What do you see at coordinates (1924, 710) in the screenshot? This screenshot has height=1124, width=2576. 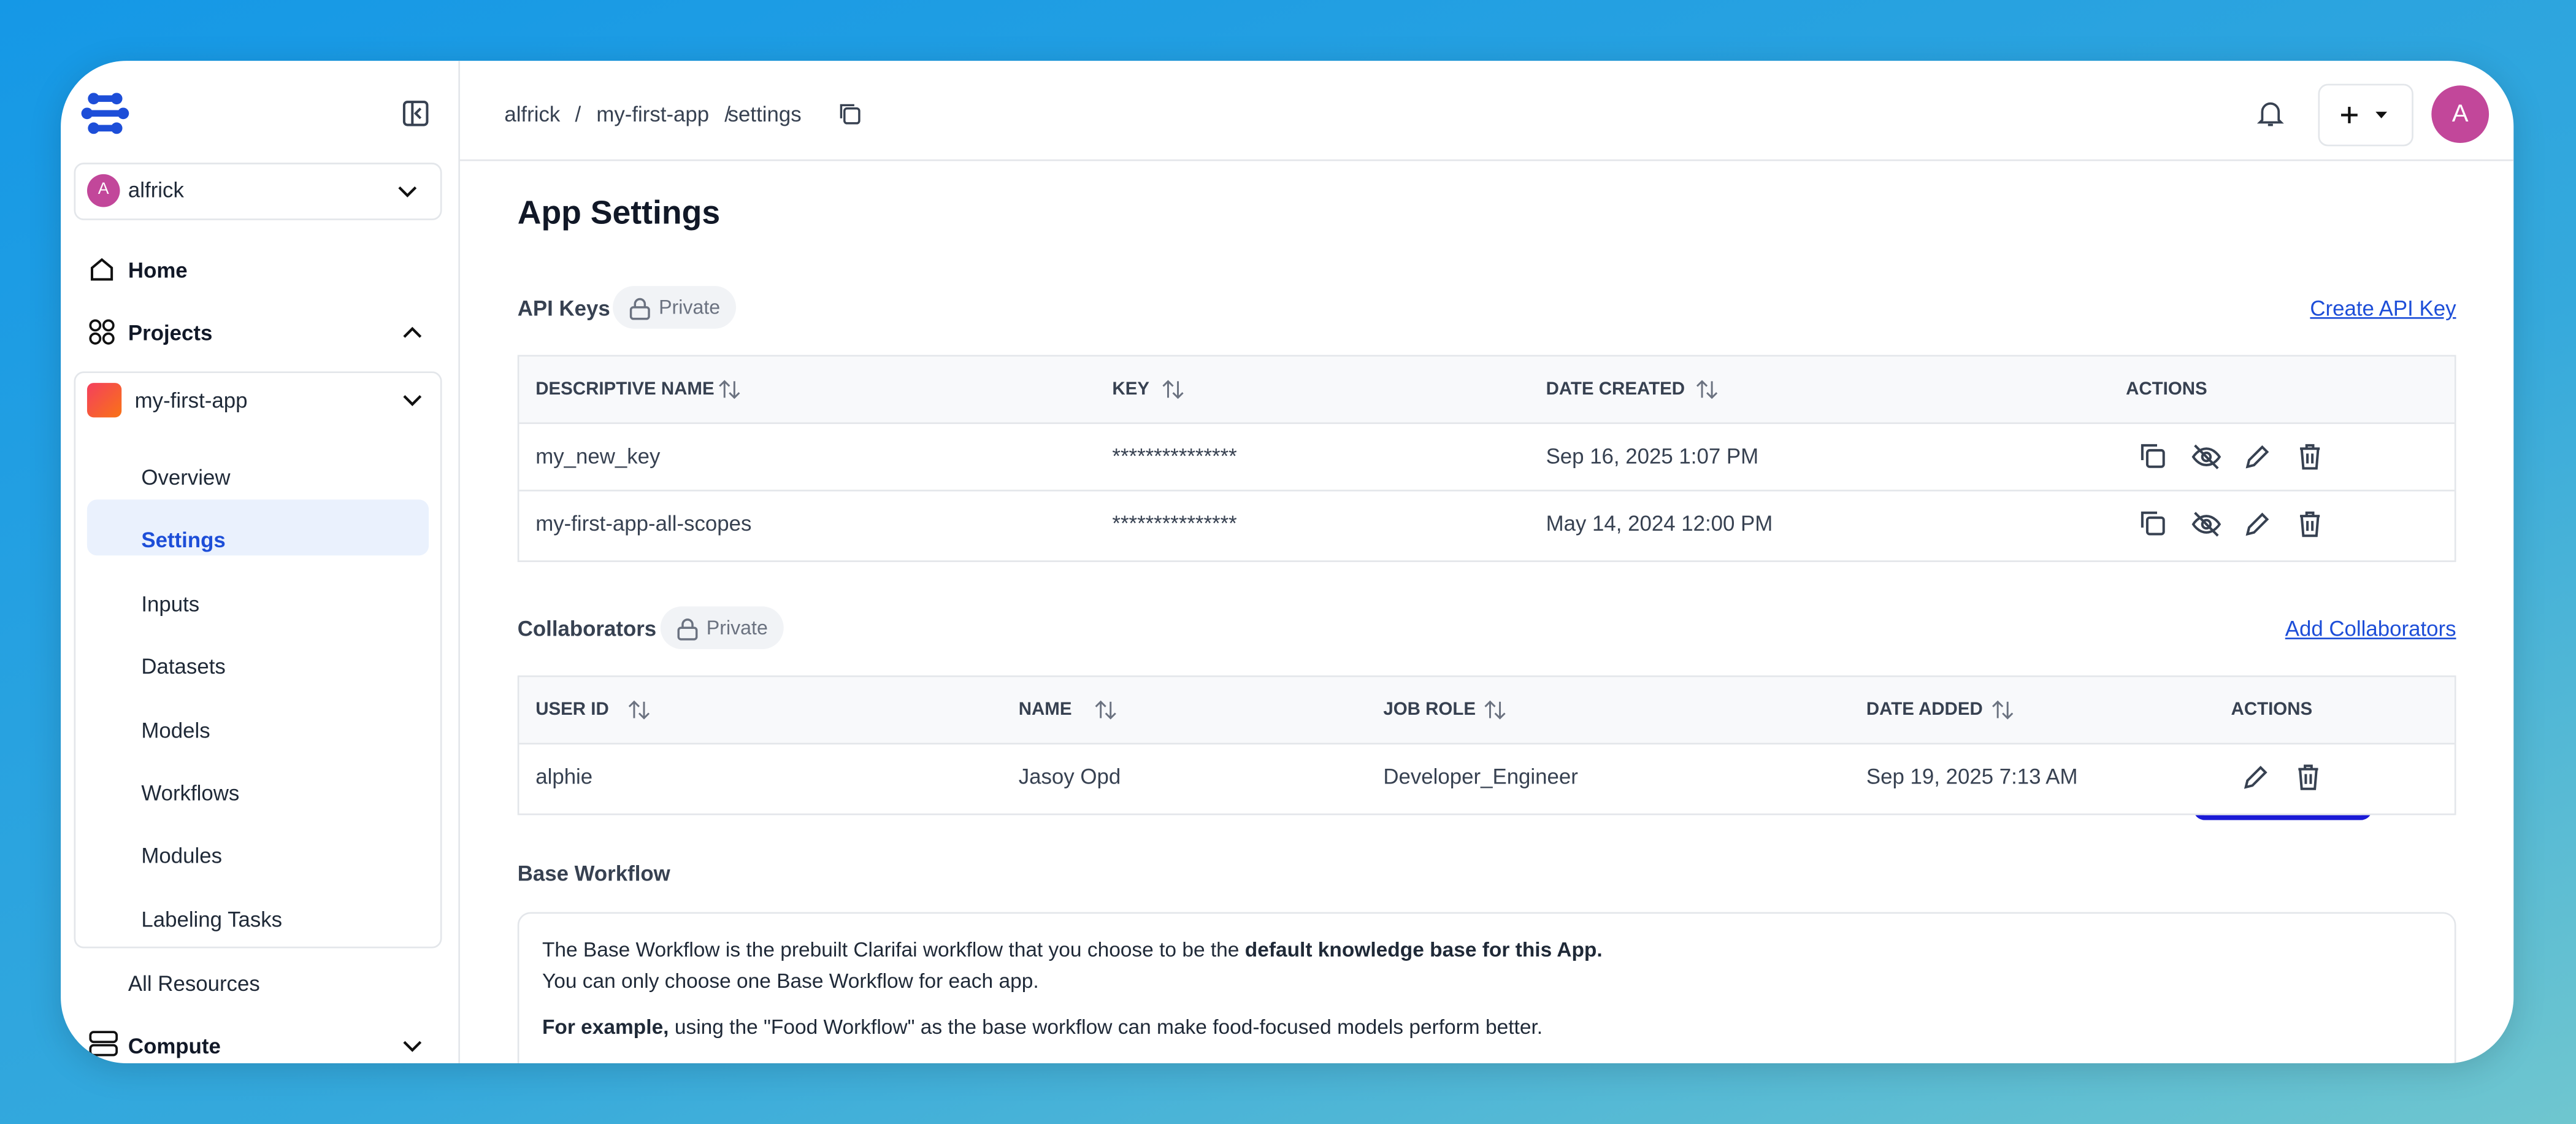 I see `column-header: DATE ADDED` at bounding box center [1924, 710].